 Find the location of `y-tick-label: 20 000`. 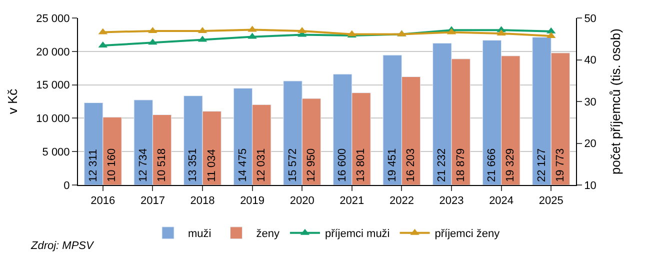

y-tick-label: 20 000 is located at coordinates (53, 52).